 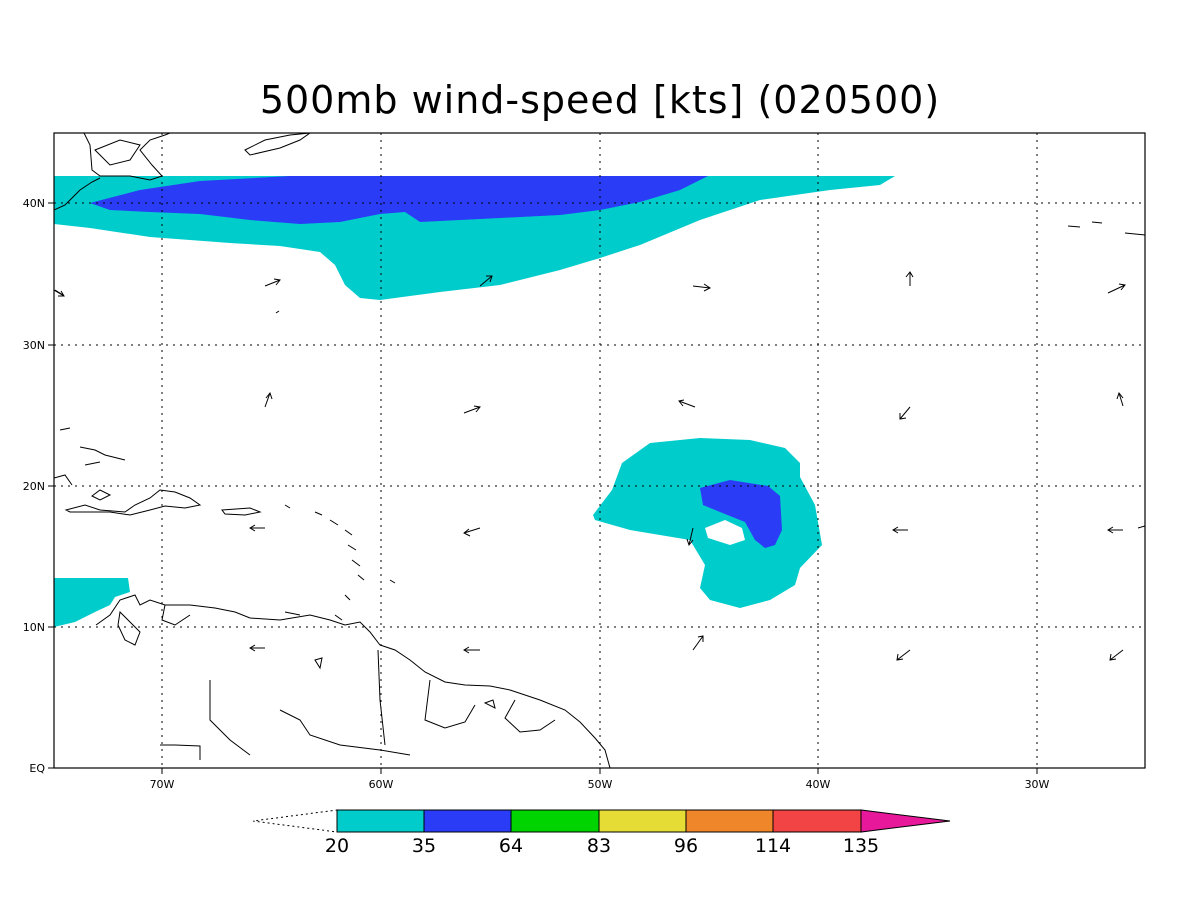 What do you see at coordinates (34, 486) in the screenshot?
I see `lat-label: 20N` at bounding box center [34, 486].